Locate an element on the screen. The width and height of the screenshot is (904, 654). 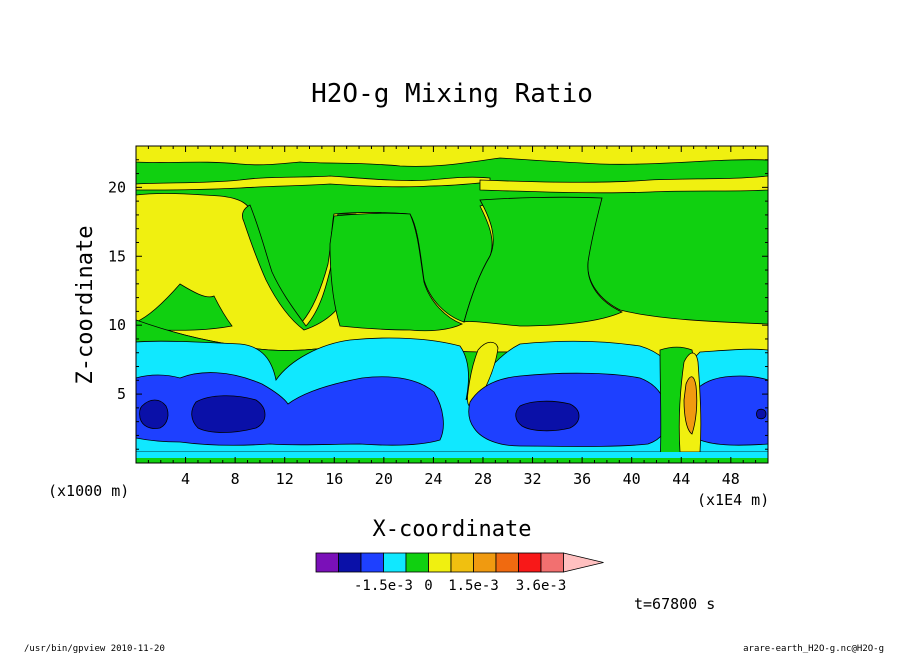
colorbar-label: -1.5e-3 is located at coordinates (383, 586).